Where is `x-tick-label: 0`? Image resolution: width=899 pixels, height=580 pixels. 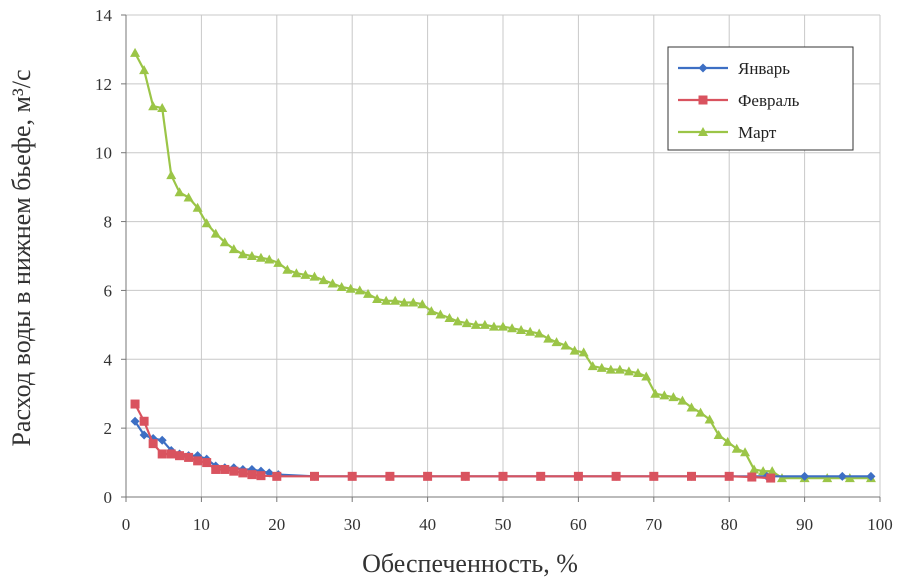
x-tick-label: 0 is located at coordinates (126, 524).